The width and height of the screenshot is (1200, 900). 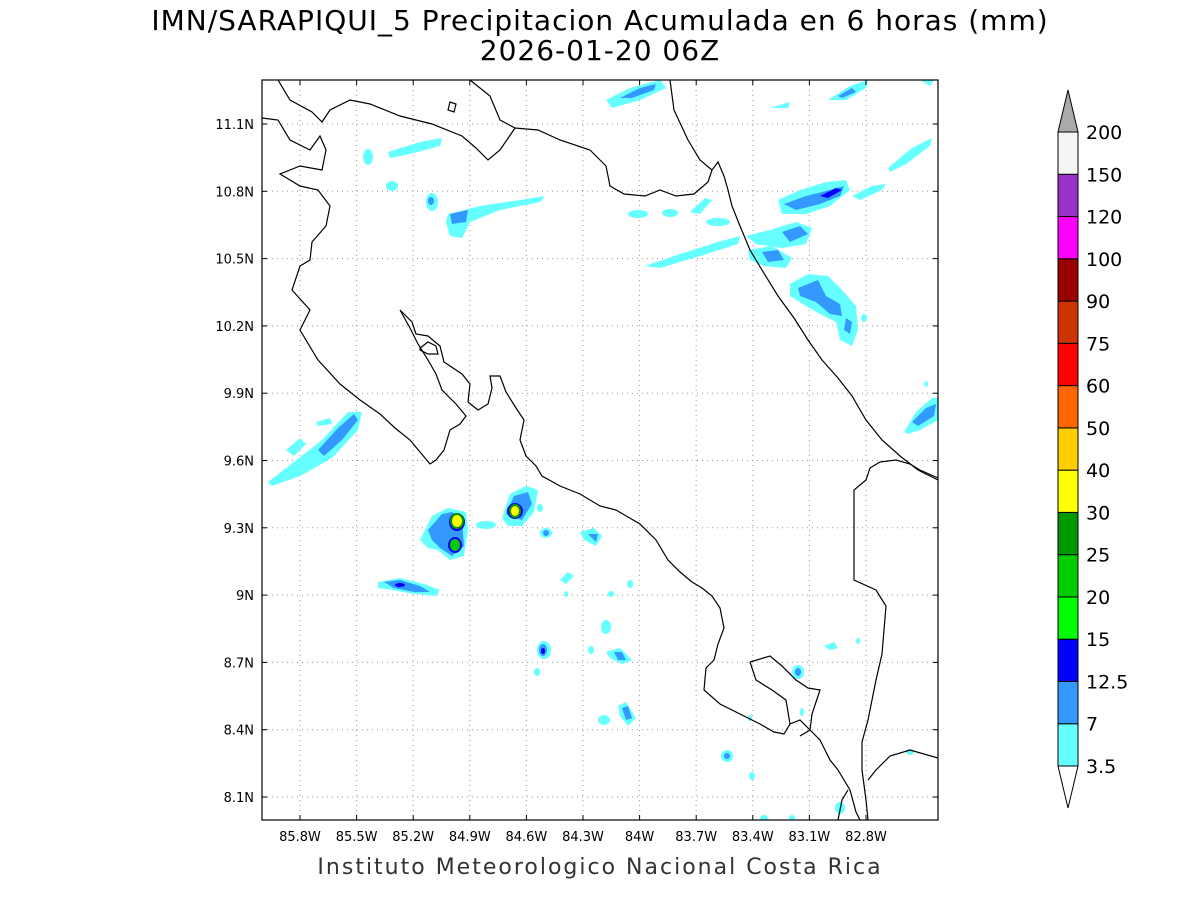 What do you see at coordinates (583, 837) in the screenshot?
I see `x-tick-label: 84.3W` at bounding box center [583, 837].